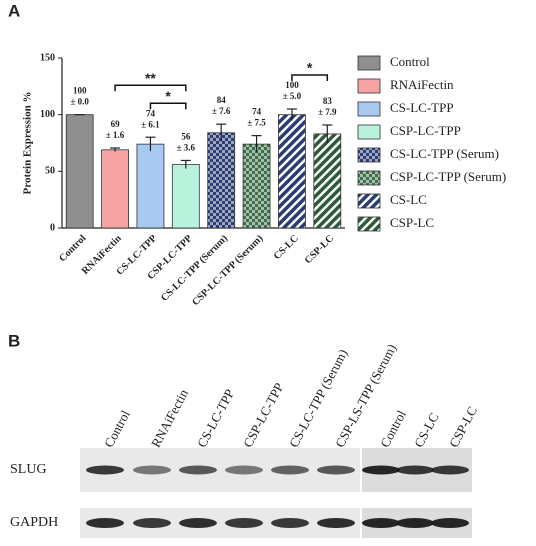  Describe the element at coordinates (14, 340) in the screenshot. I see `panel-label: B` at that location.